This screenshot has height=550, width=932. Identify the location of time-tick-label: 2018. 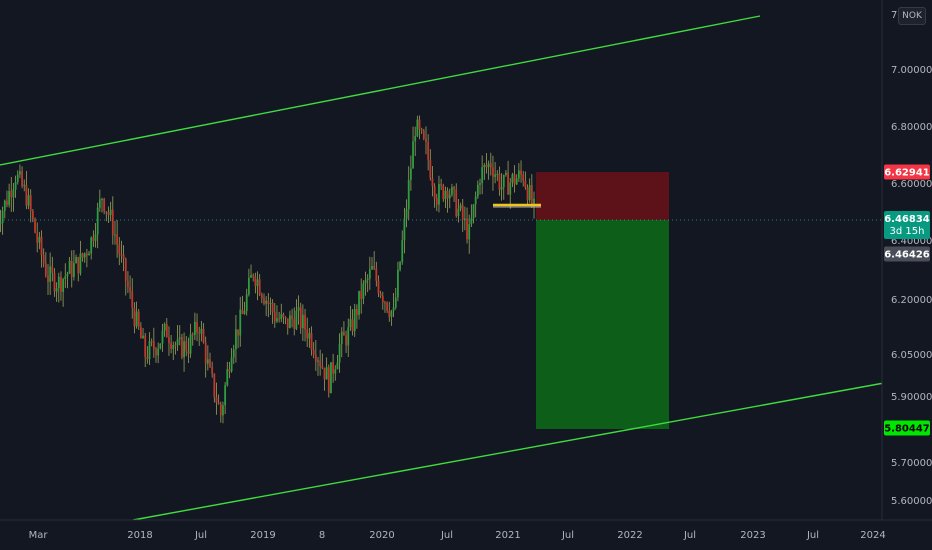
(139, 535).